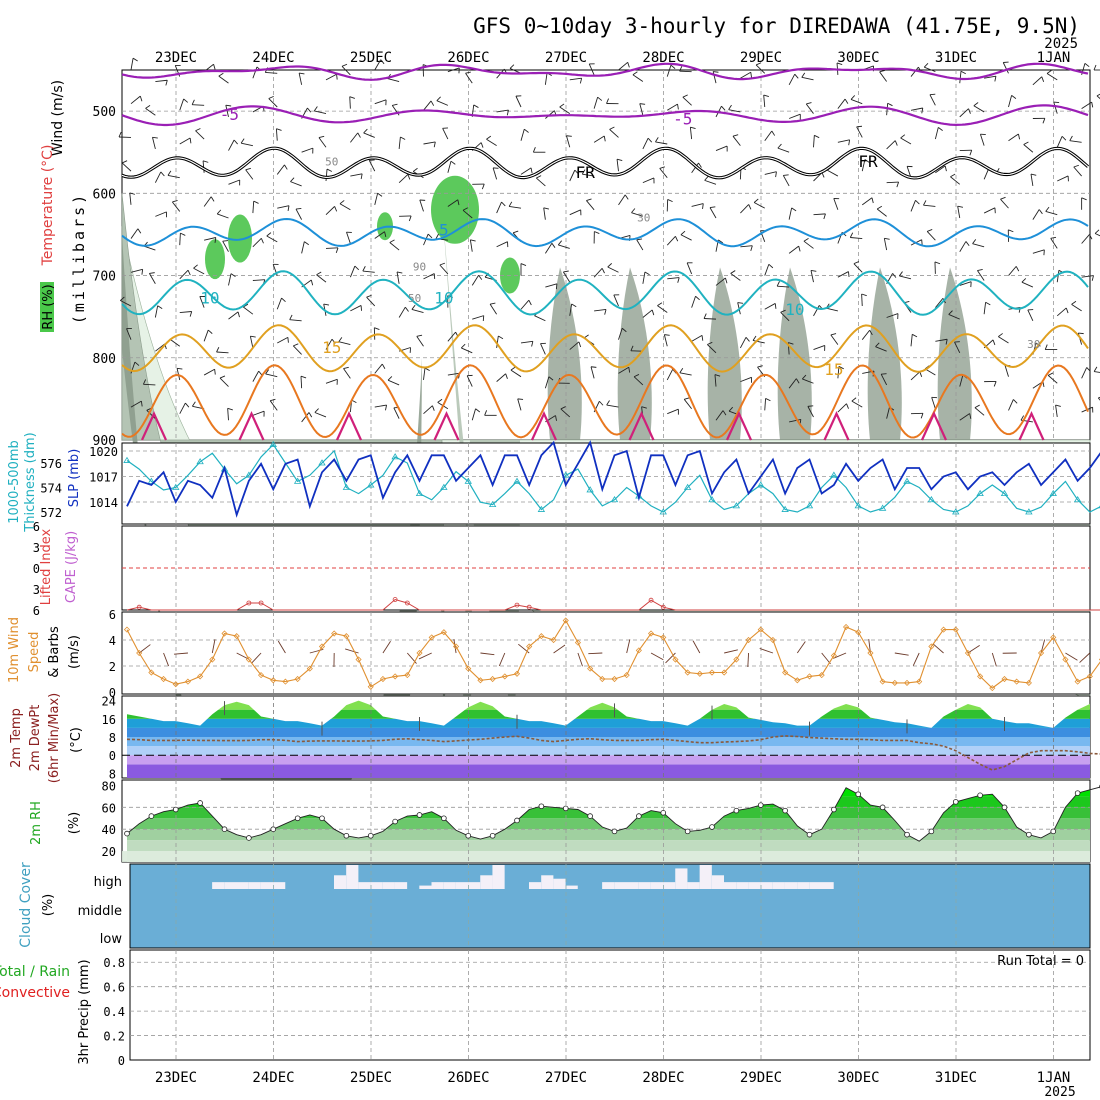  I want to click on temp-tick-label: 8, so click(112, 774).